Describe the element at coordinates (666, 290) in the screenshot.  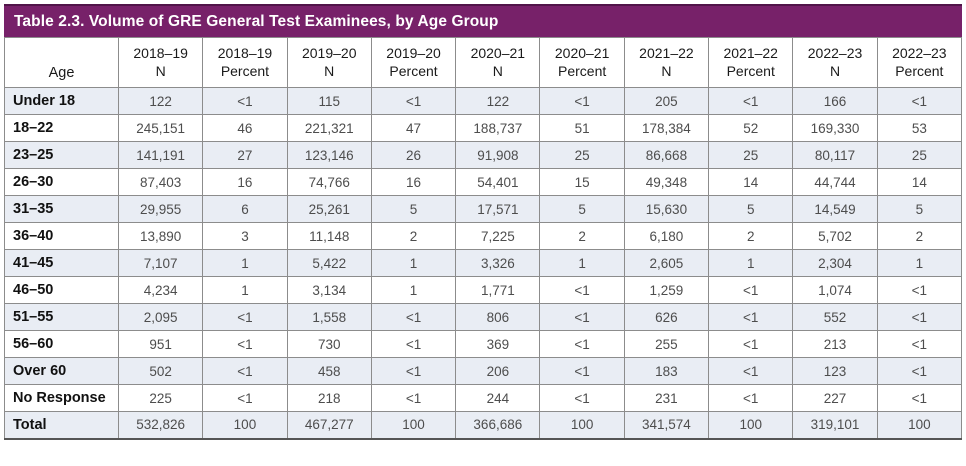
I see `value-cell: 1,259` at that location.